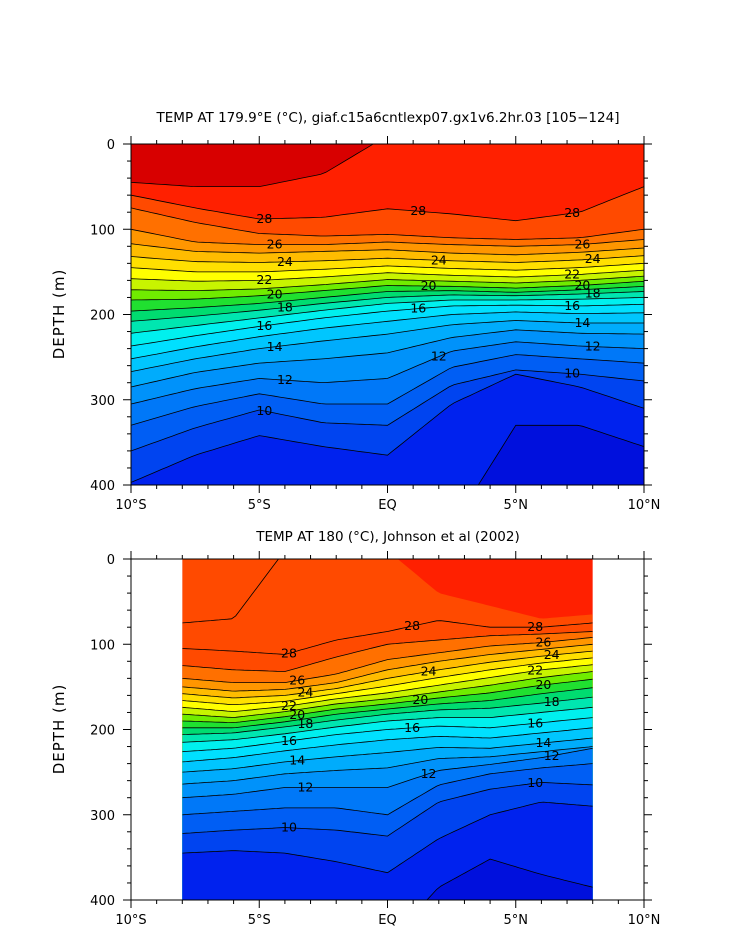 The height and width of the screenshot is (945, 733). Describe the element at coordinates (259, 920) in the screenshot. I see `x-tick-label: 5°S` at that location.